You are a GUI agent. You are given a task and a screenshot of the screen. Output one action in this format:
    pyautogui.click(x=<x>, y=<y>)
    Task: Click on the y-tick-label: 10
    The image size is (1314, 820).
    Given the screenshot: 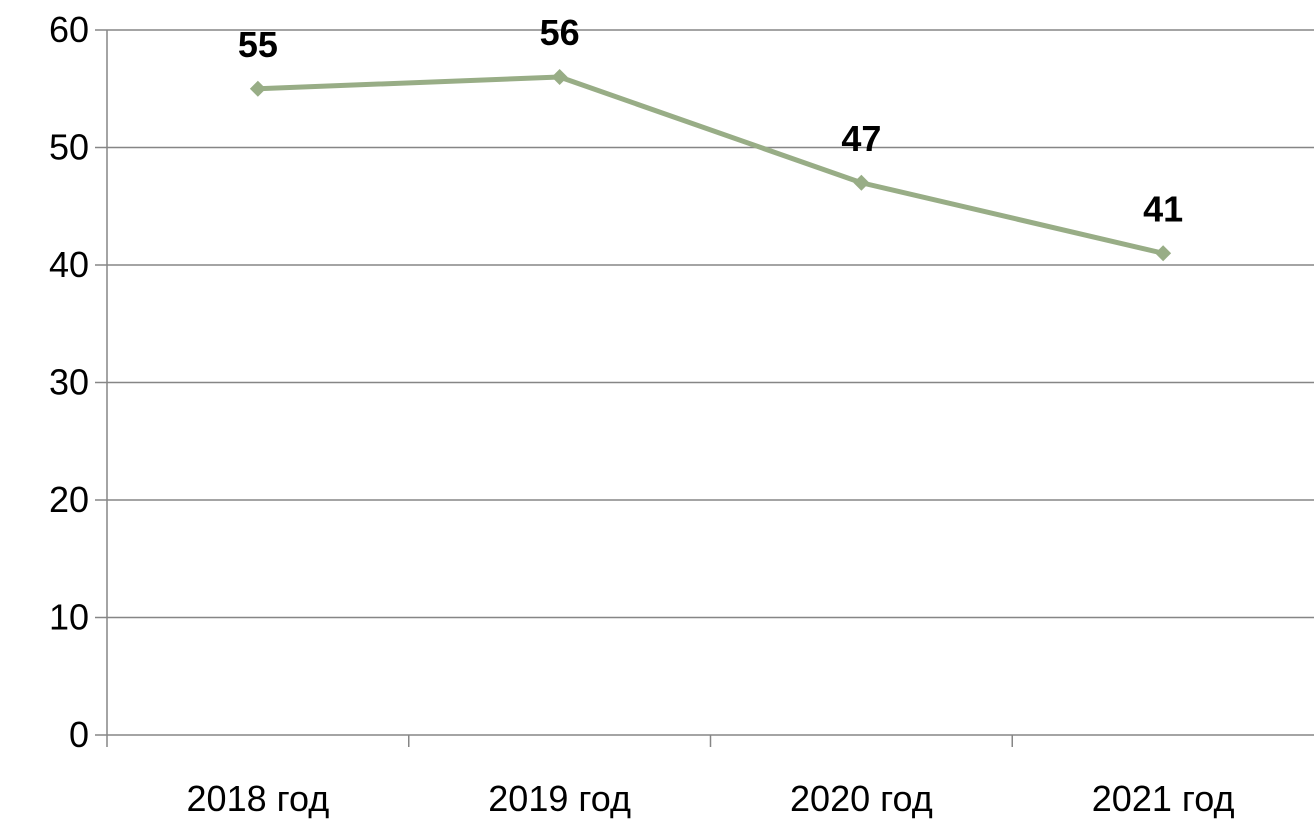 What is the action you would take?
    pyautogui.click(x=69, y=617)
    